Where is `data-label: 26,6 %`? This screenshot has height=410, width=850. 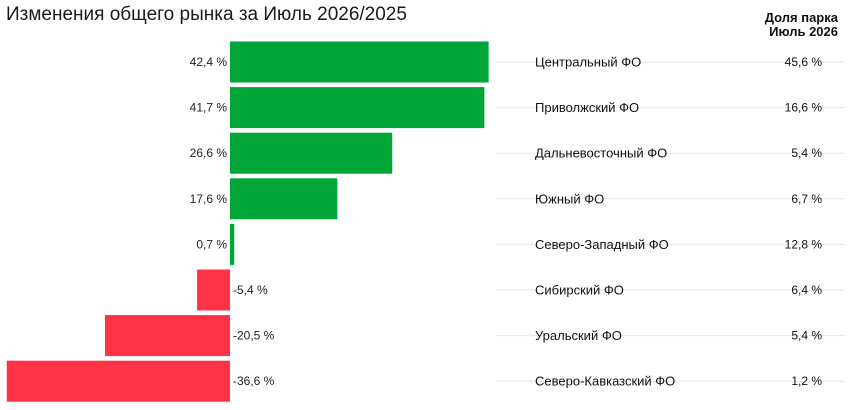 data-label: 26,6 % is located at coordinates (209, 153).